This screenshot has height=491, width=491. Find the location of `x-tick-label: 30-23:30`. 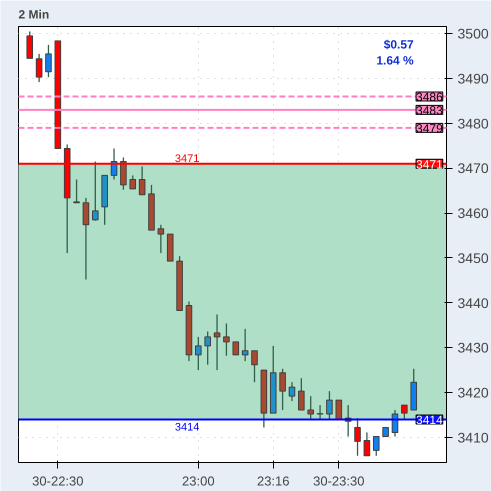

x-tick-label: 30-23:30 is located at coordinates (338, 481).